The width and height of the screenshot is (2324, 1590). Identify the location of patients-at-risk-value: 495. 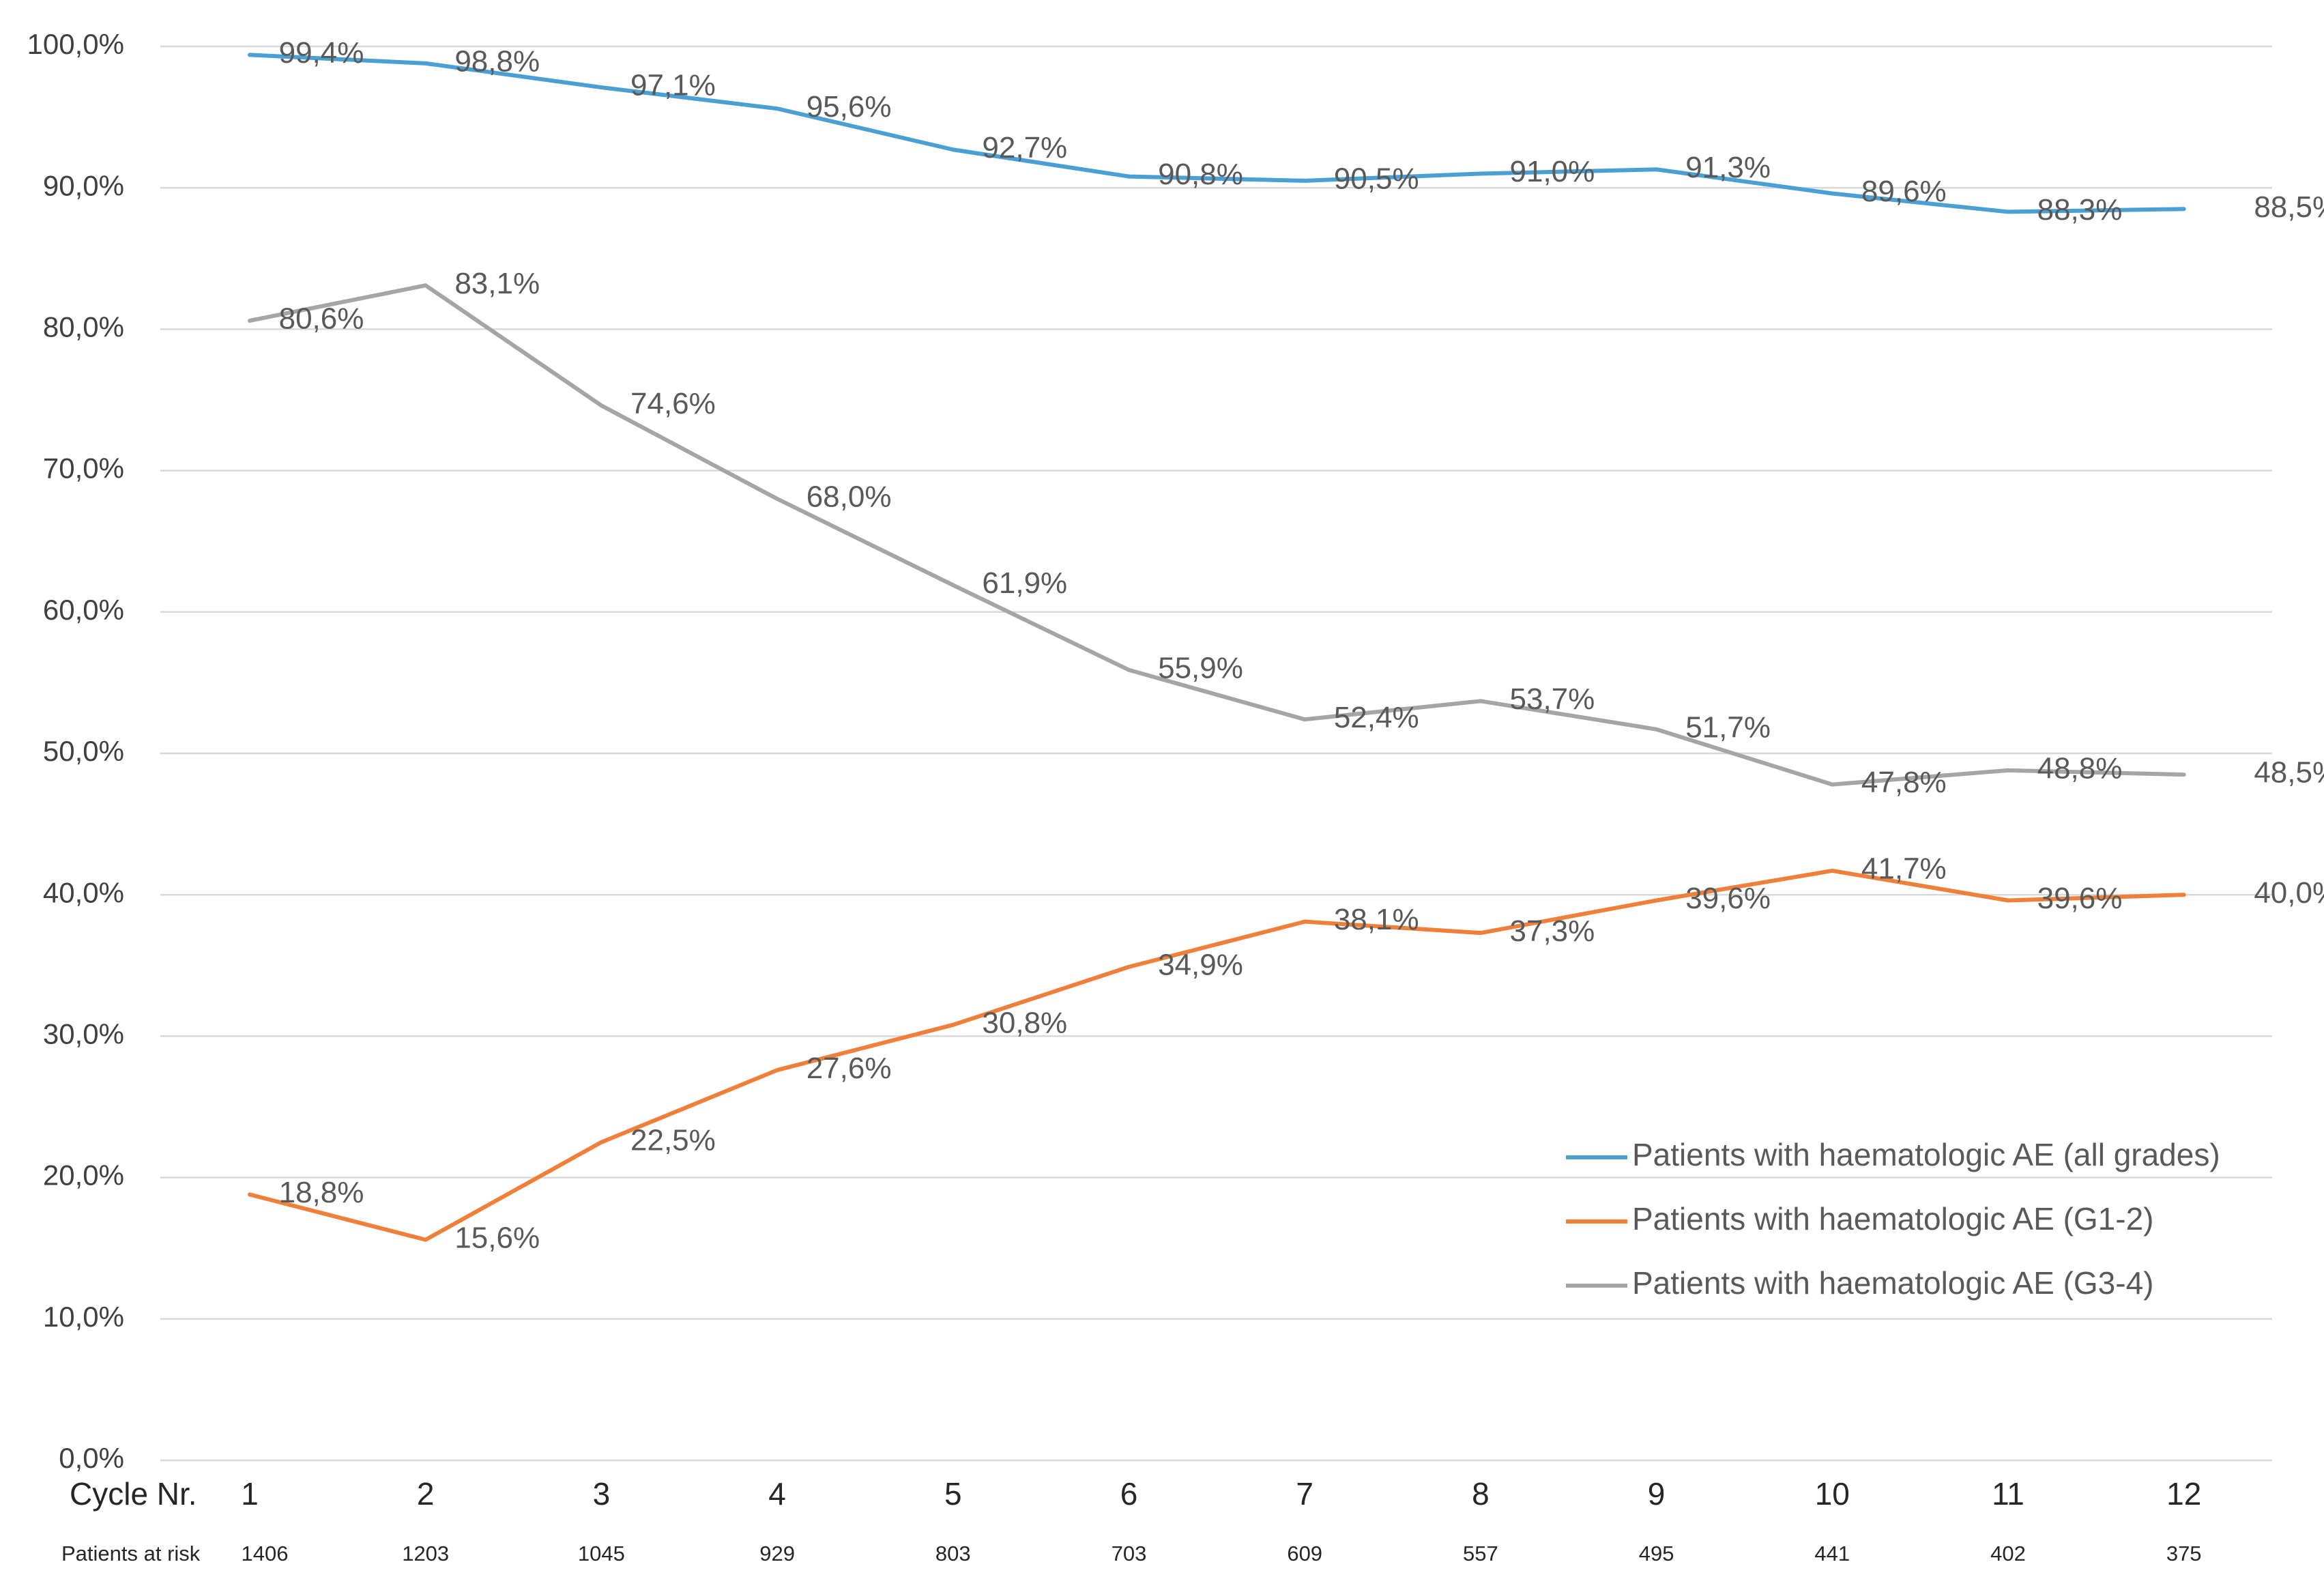
(1657, 1553).